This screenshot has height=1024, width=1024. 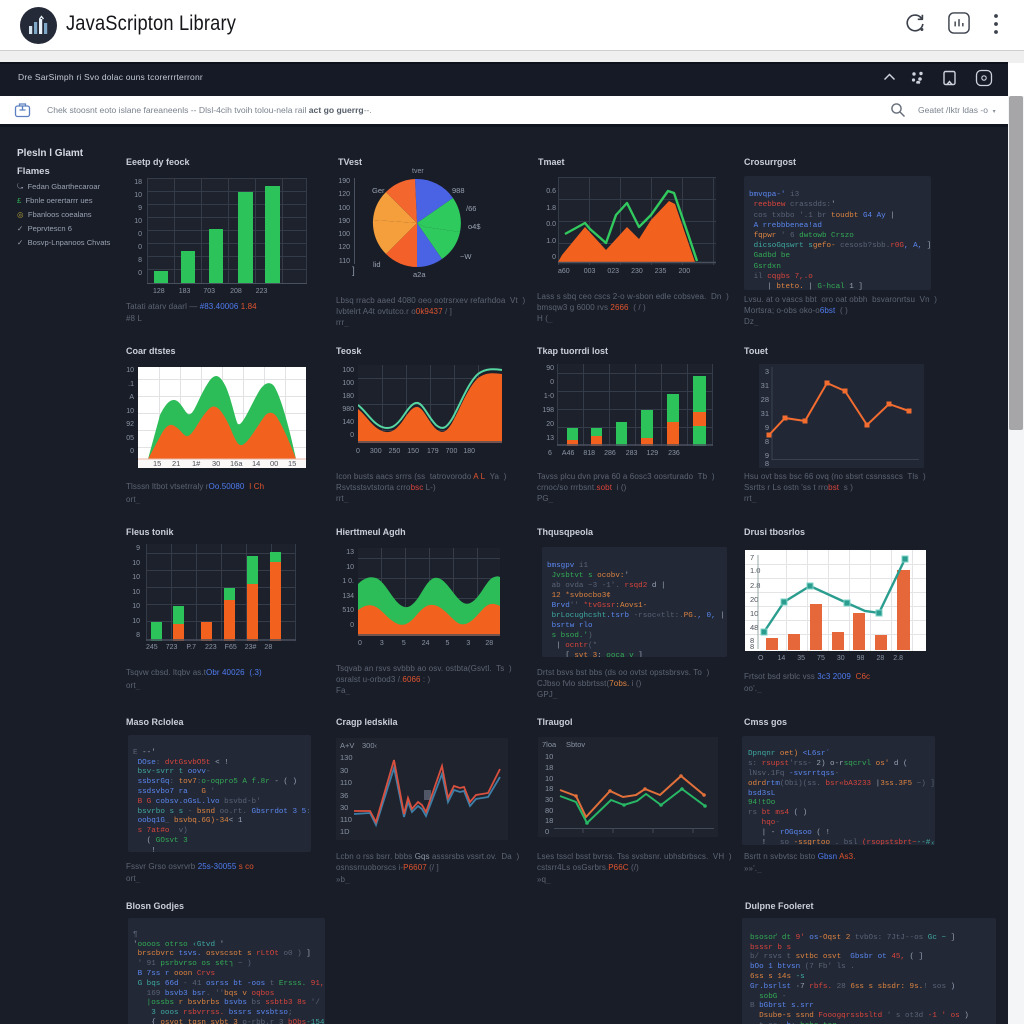 What do you see at coordinates (765, 399) in the screenshot?
I see `svg-text: 28` at bounding box center [765, 399].